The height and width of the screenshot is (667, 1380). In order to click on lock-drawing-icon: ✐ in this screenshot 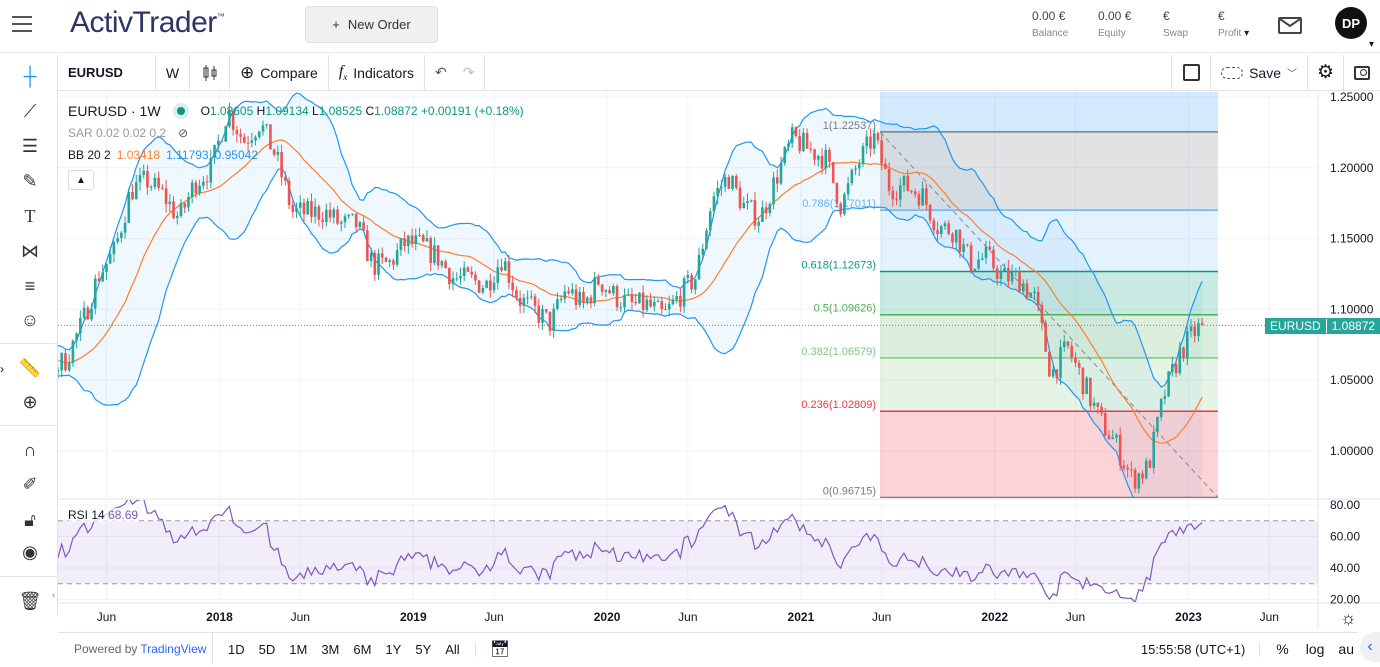, I will do `click(30, 483)`.